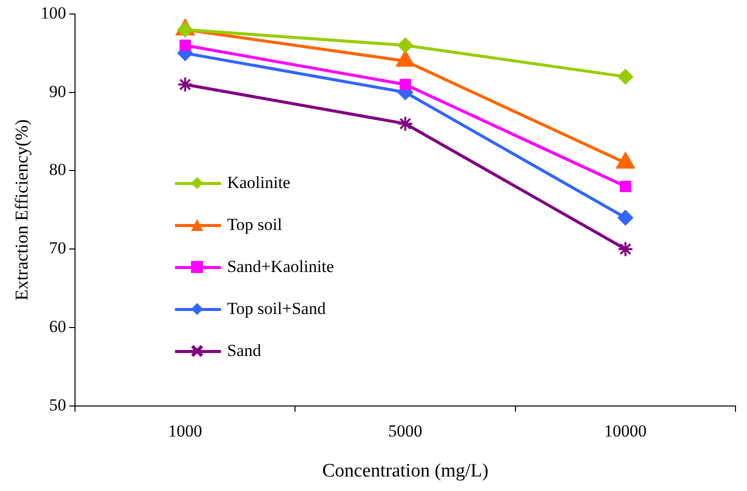 Image resolution: width=747 pixels, height=491 pixels. I want to click on y-axis-title: Extraction Efficiency(%), so click(22, 209).